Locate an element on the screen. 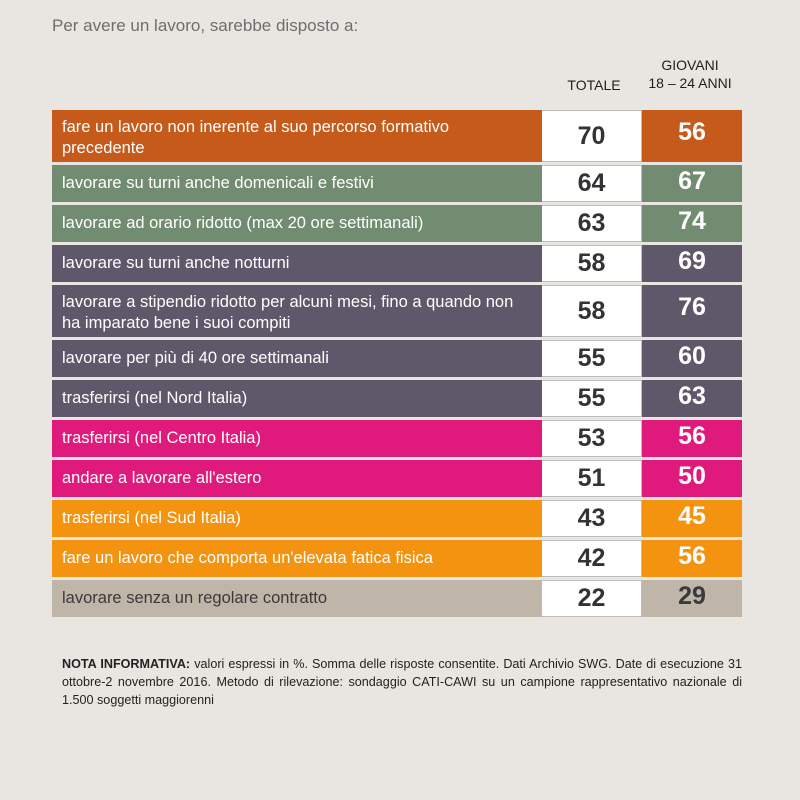  row-label: trasferirsi (nel Centro Italia) is located at coordinates (297, 438).